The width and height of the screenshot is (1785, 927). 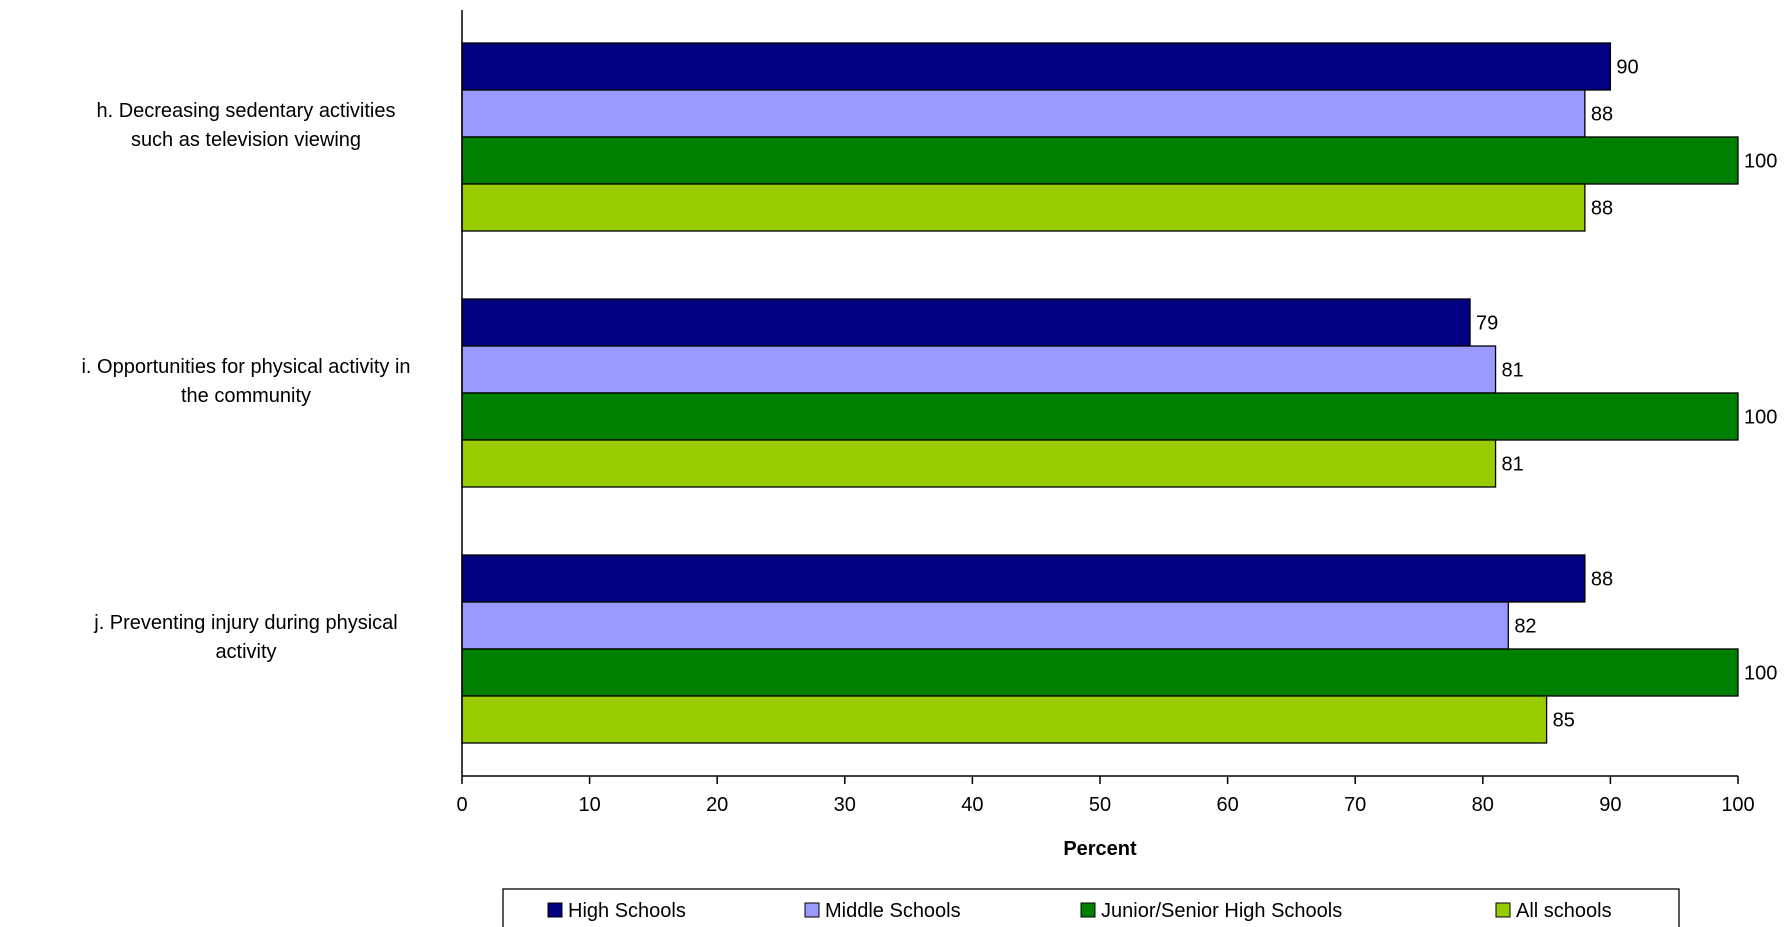 I want to click on legend-swatch-junior-senior-high-schools, so click(x=1088, y=910).